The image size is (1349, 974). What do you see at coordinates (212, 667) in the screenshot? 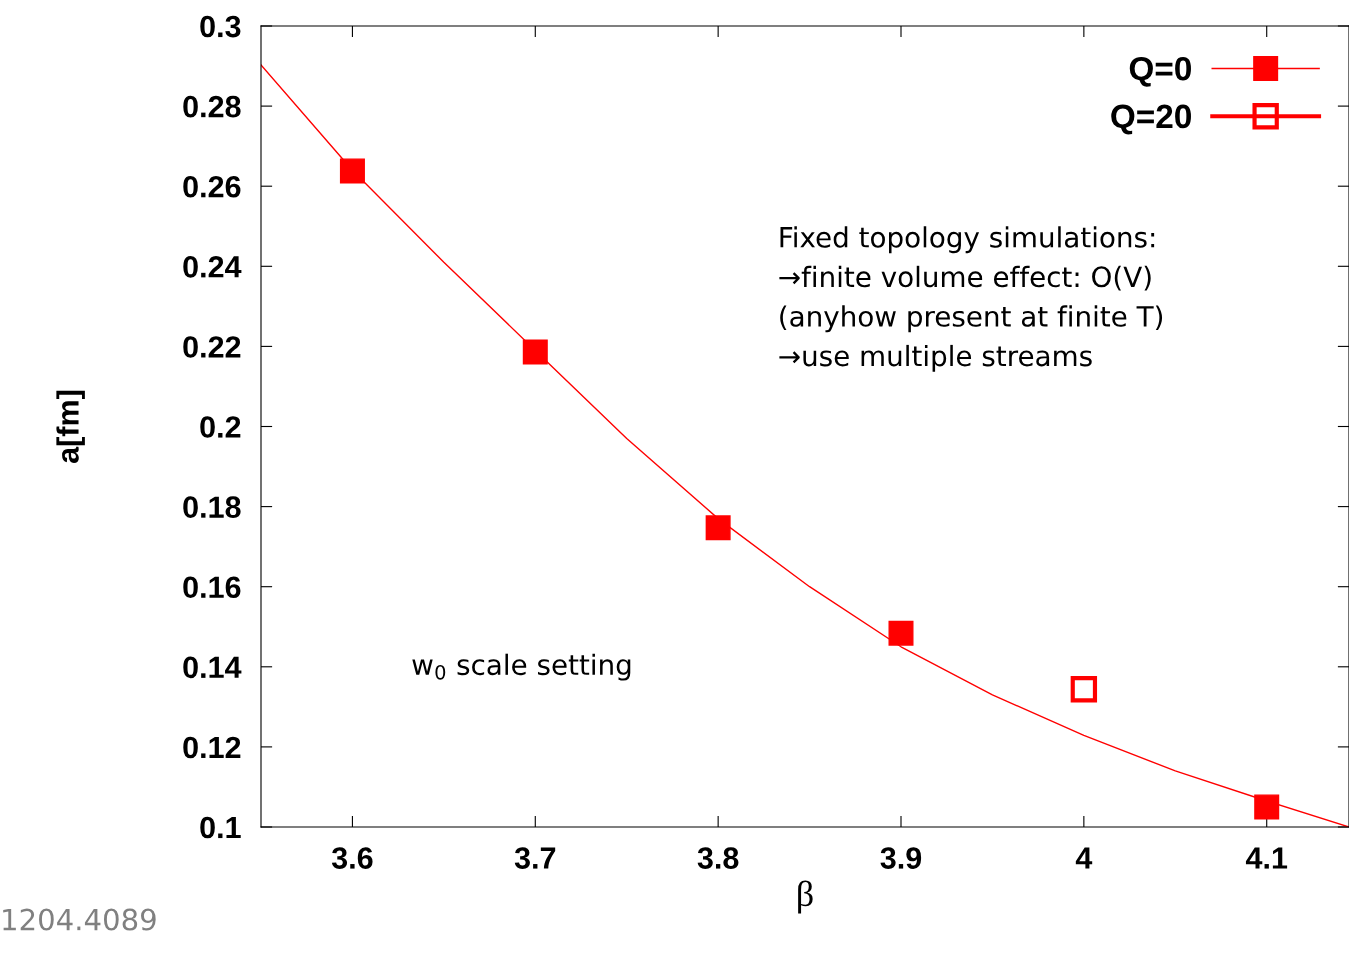
I see `y-tick-label: 0.14` at bounding box center [212, 667].